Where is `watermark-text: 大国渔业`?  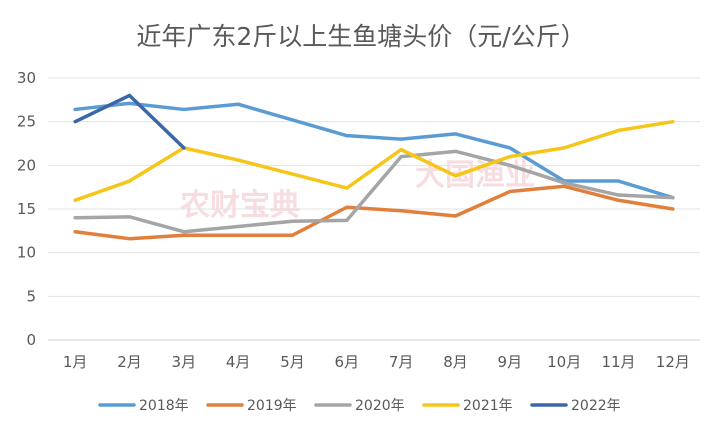
watermark-text: 大国渔业 is located at coordinates (475, 175).